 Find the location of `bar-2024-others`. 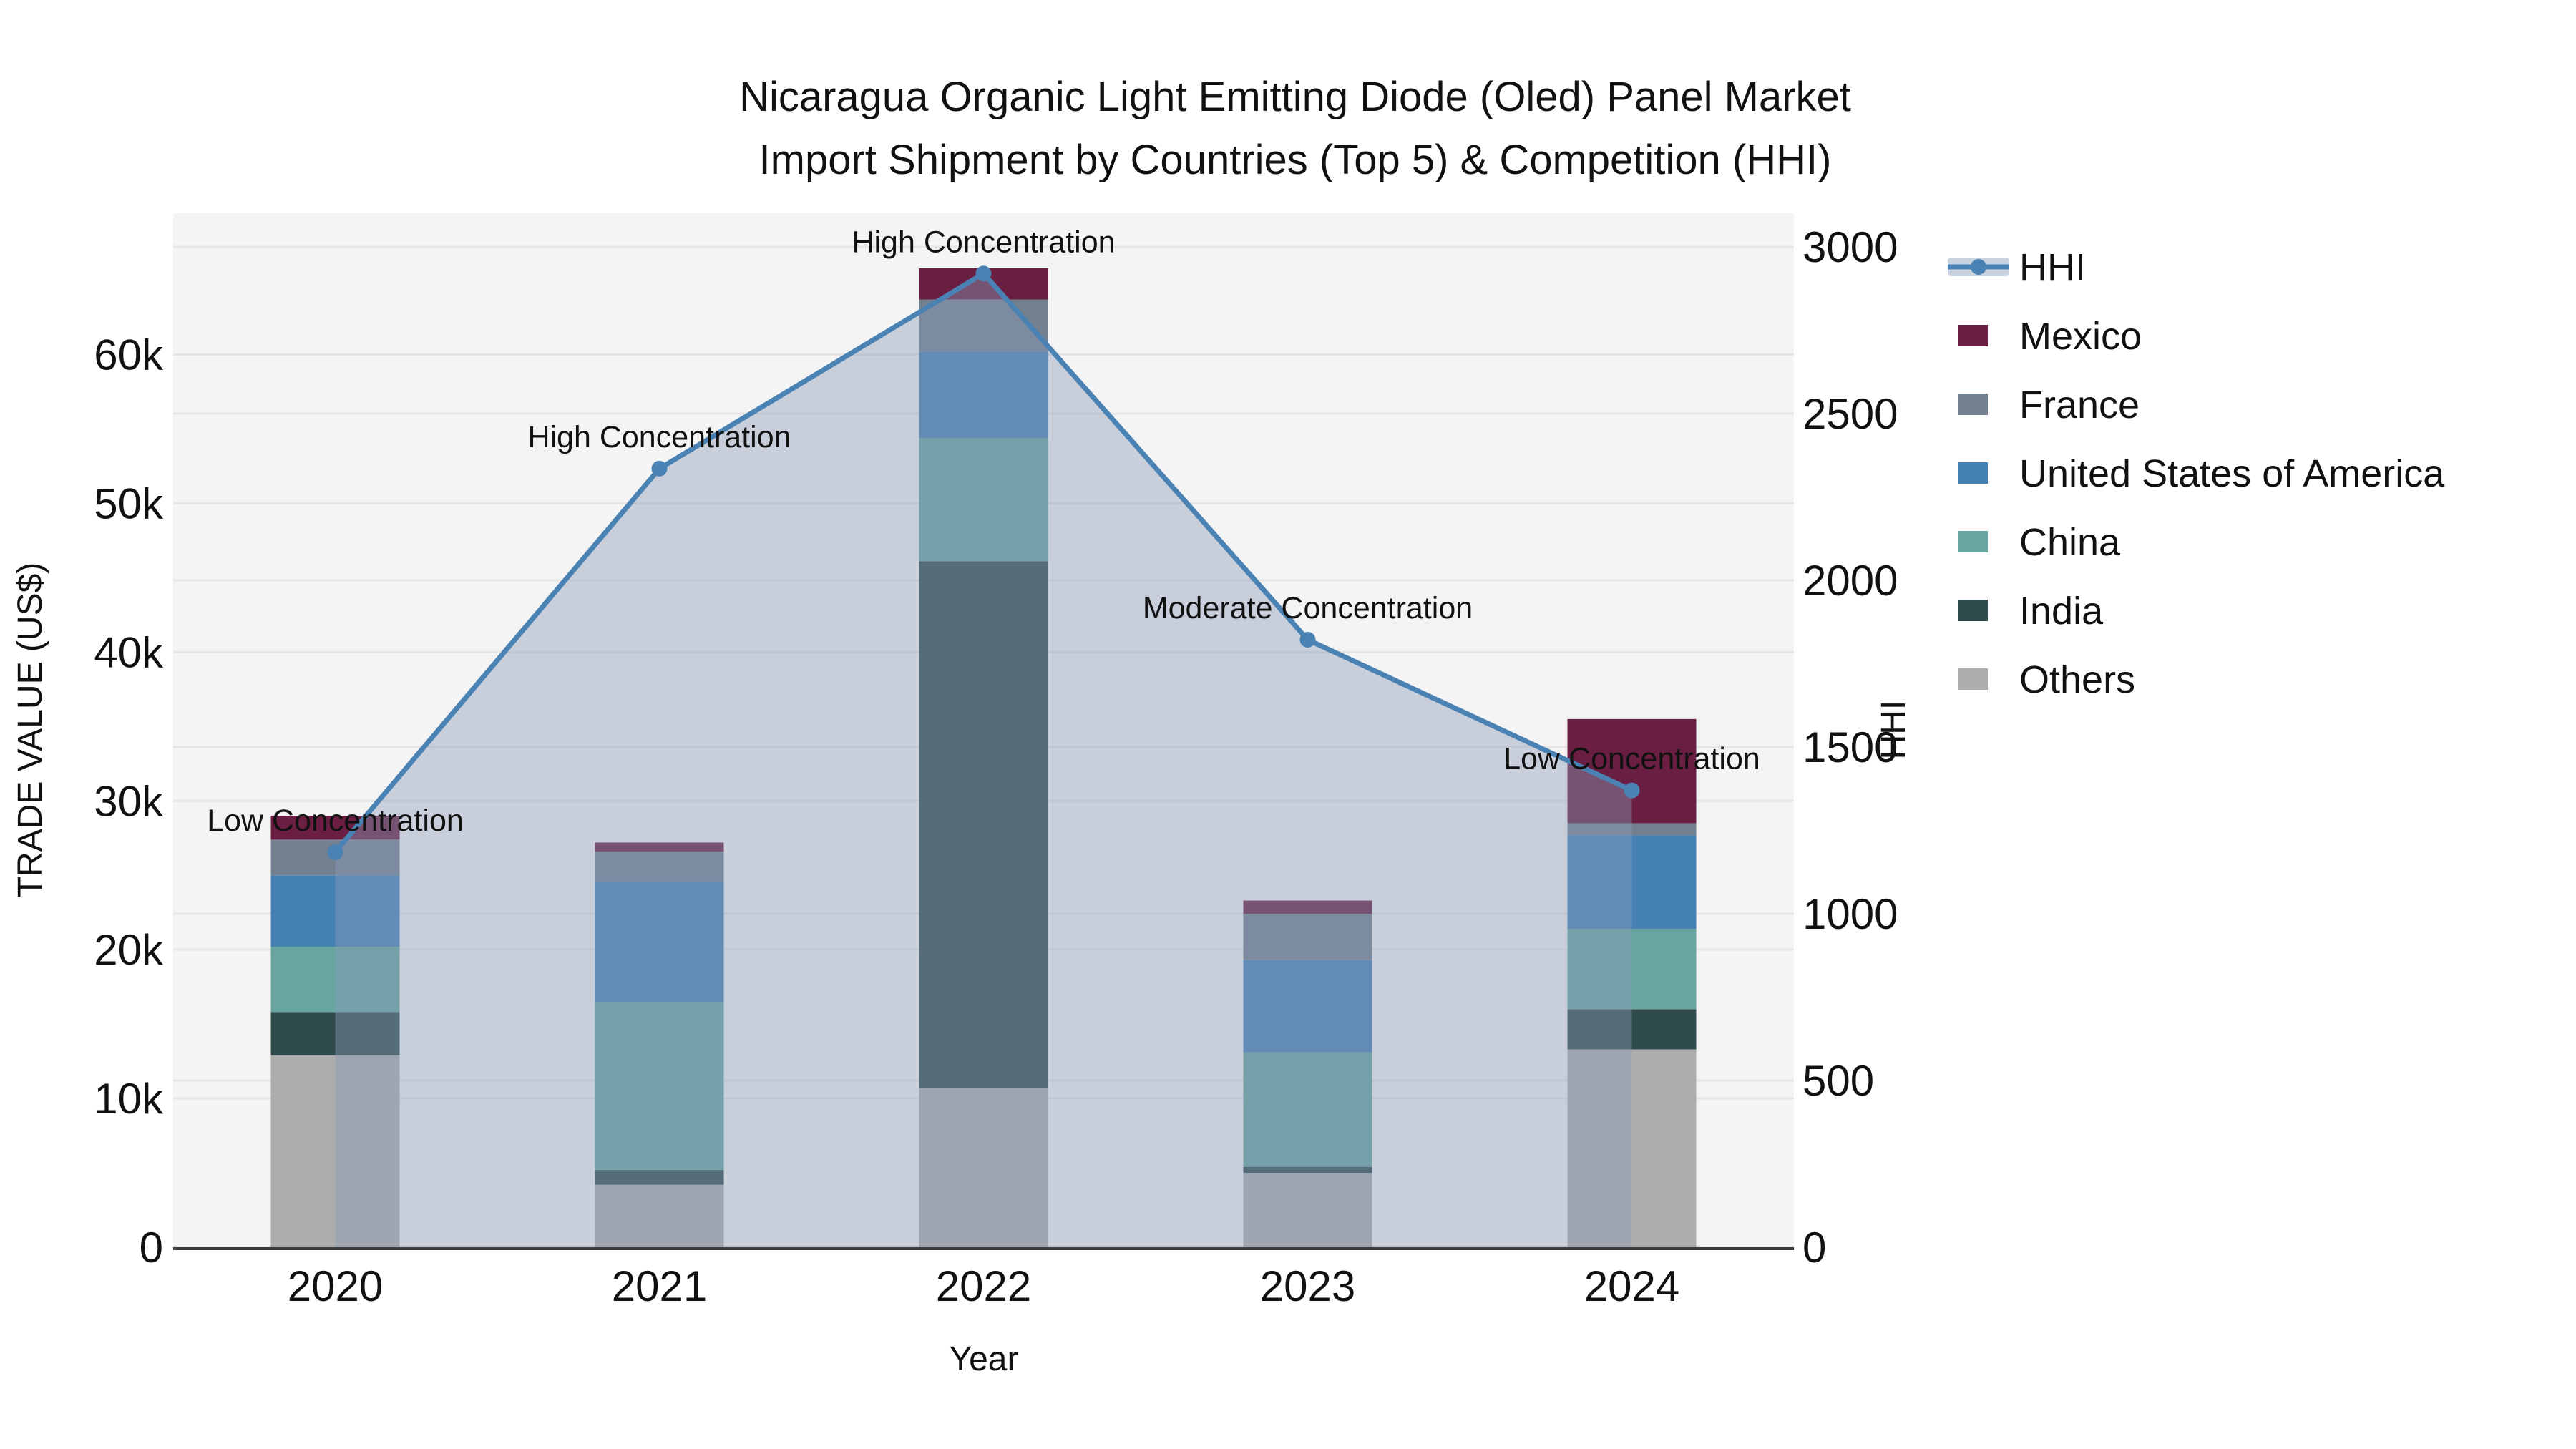

bar-2024-others is located at coordinates (1632, 1148).